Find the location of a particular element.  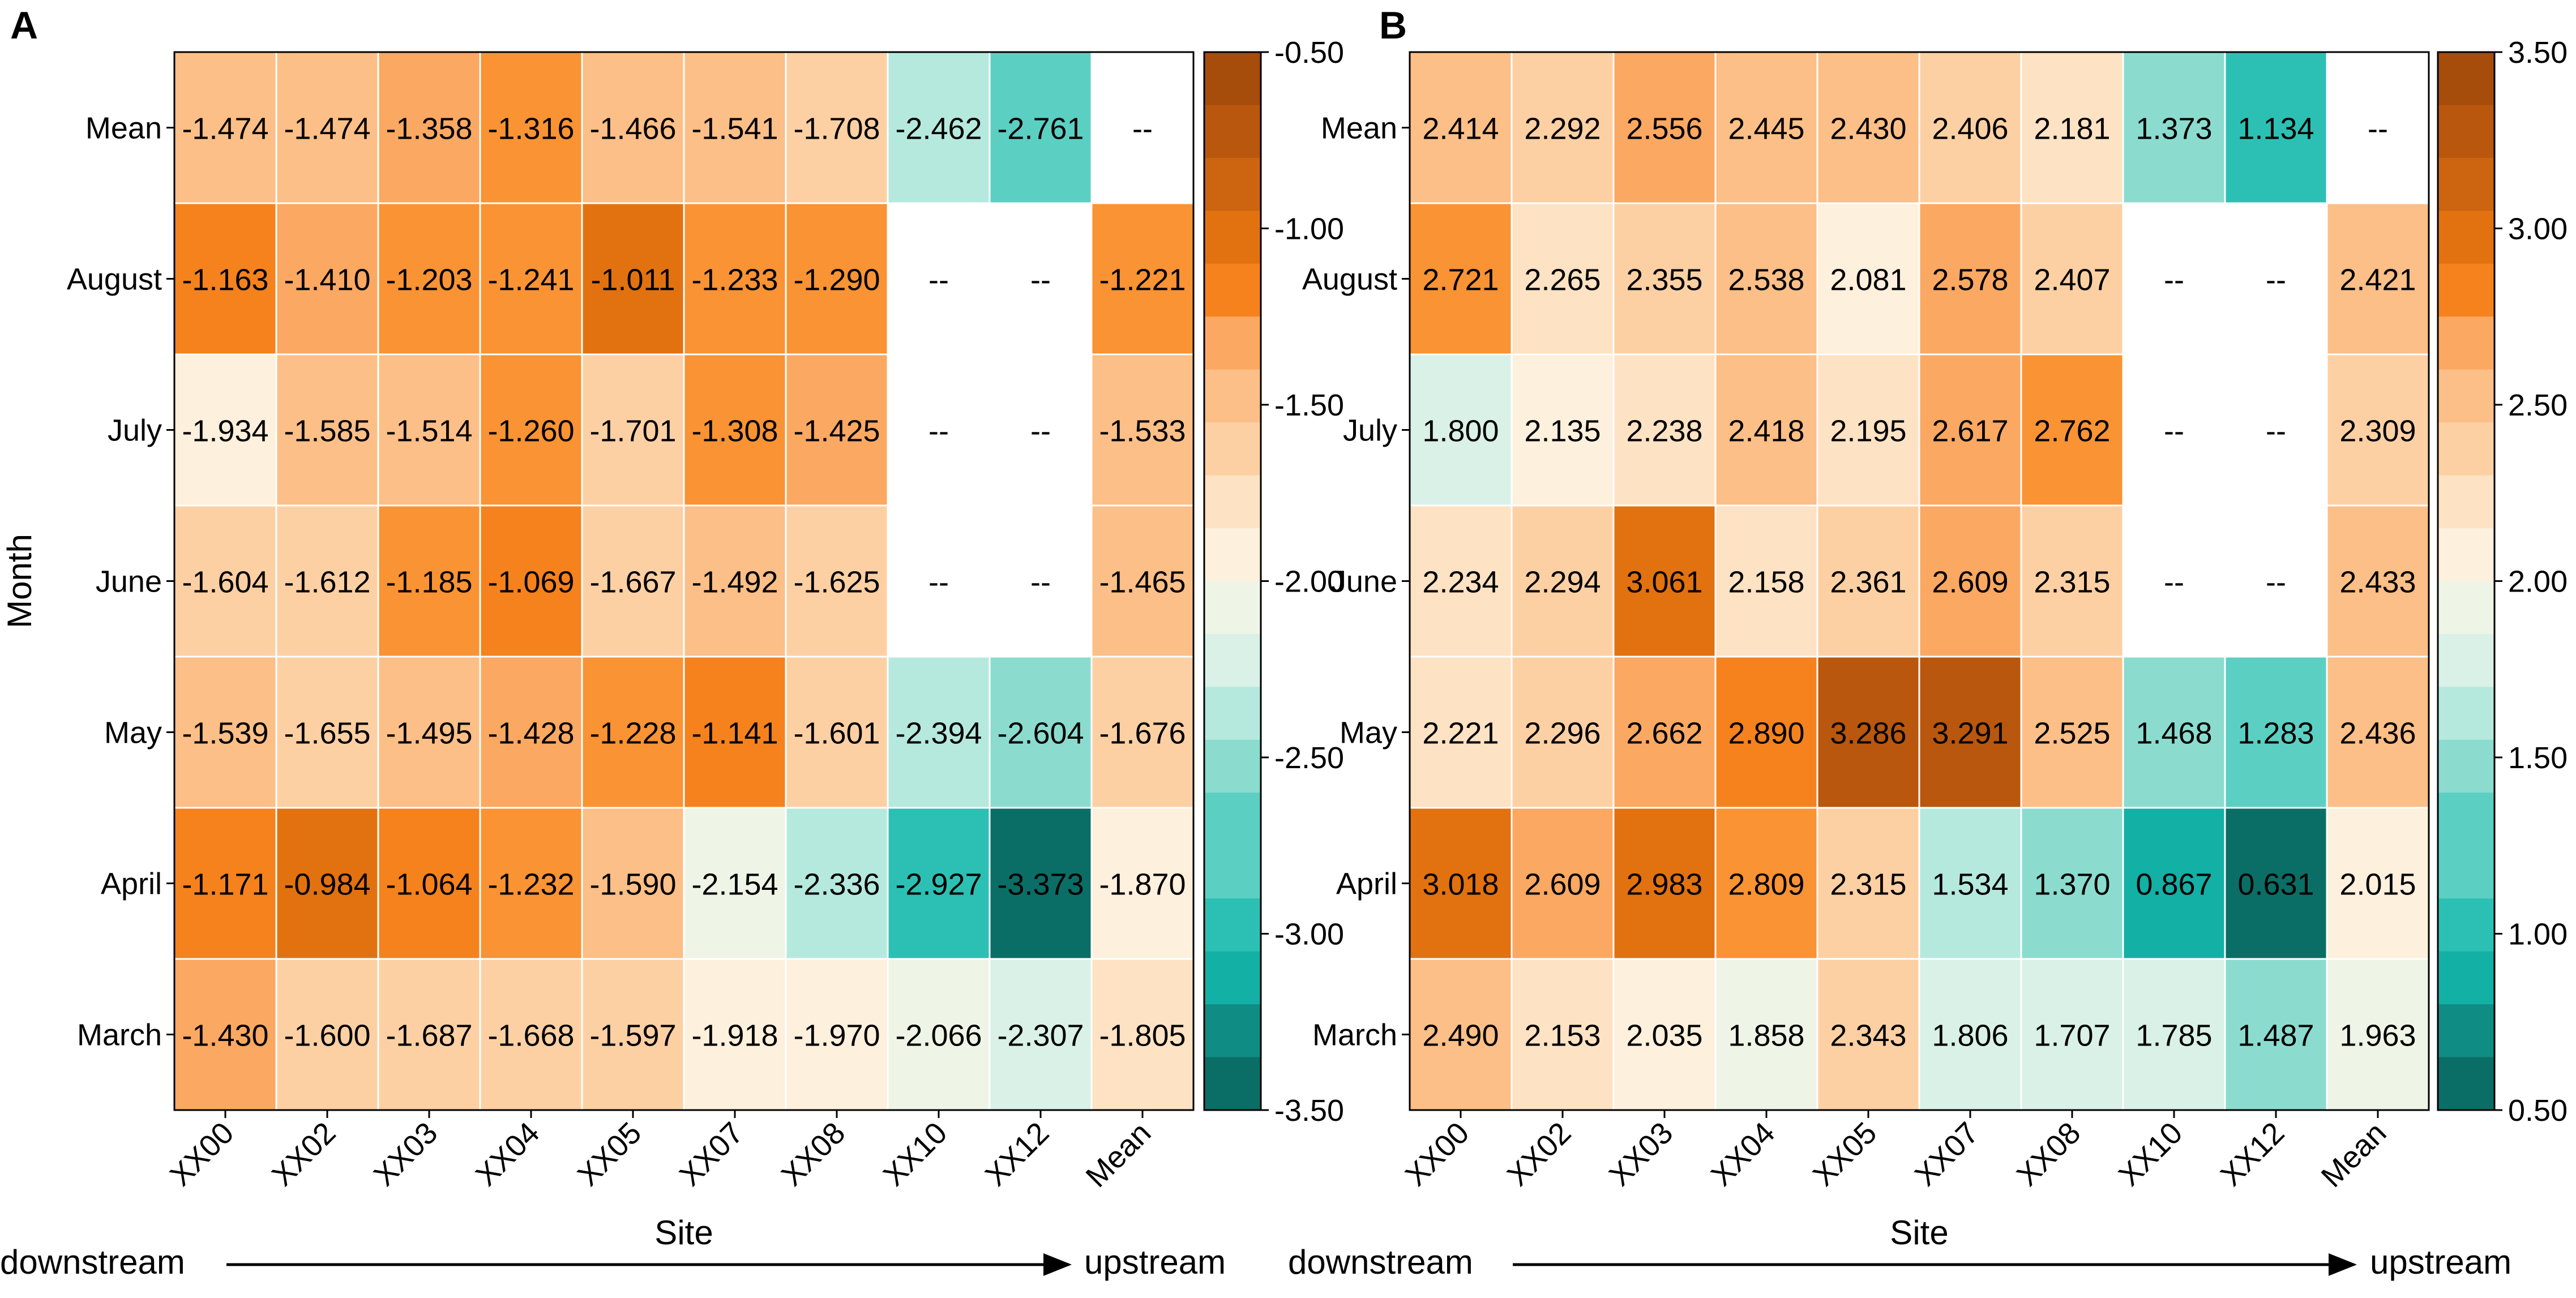

panel-a-cell-label: -- is located at coordinates (1040, 280).